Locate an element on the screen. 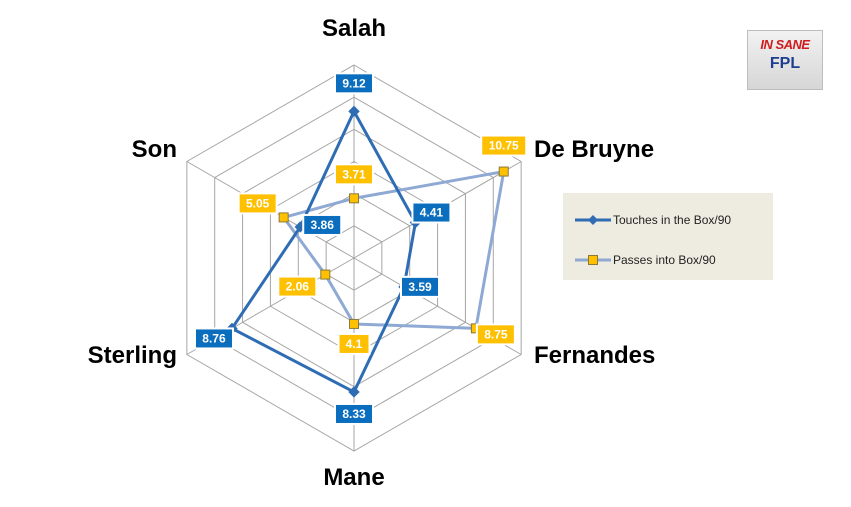 Image resolution: width=851 pixels, height=507 pixels. data-label-box-passes-fernandes is located at coordinates (495, 334).